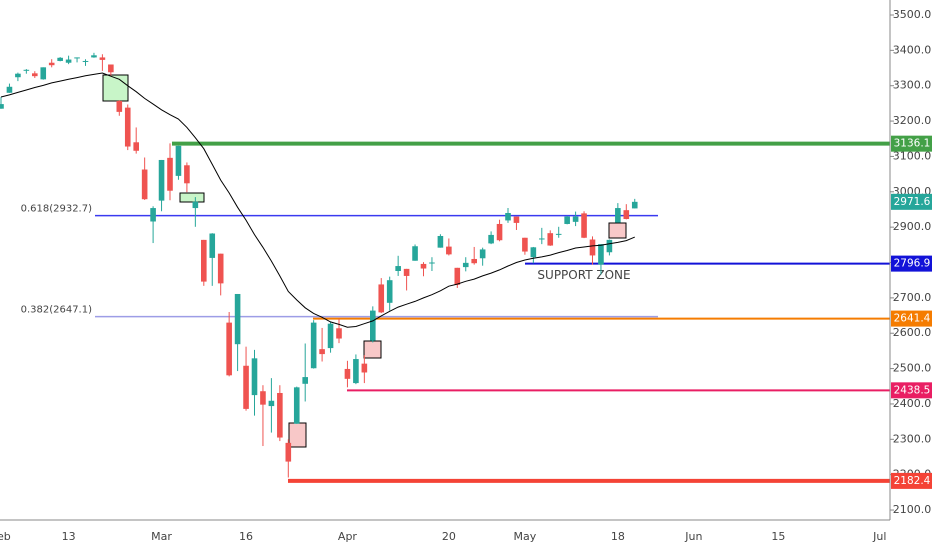 Image resolution: width=932 pixels, height=550 pixels. Describe the element at coordinates (57, 209) in the screenshot. I see `level-label: 0.618(2932.7)` at that location.